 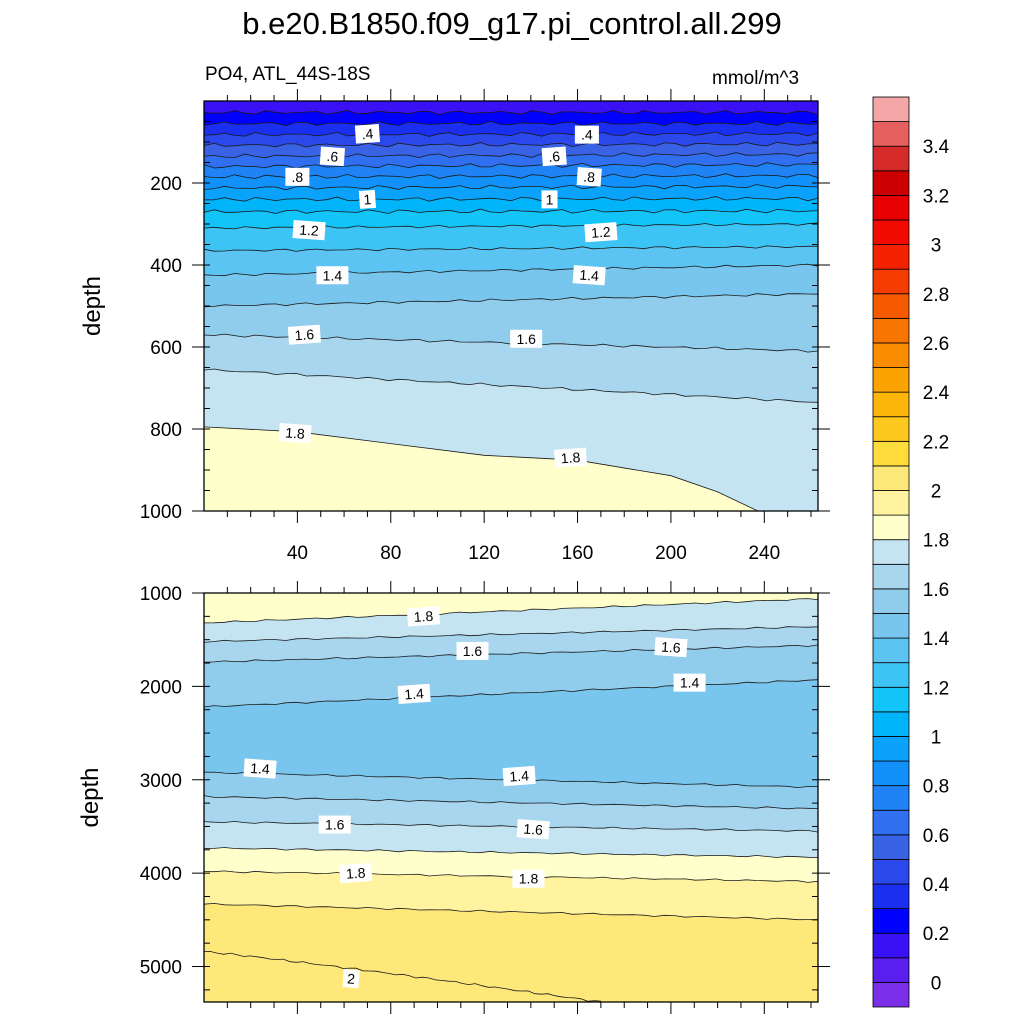 What do you see at coordinates (161, 512) in the screenshot?
I see `y-tick-label: 1000` at bounding box center [161, 512].